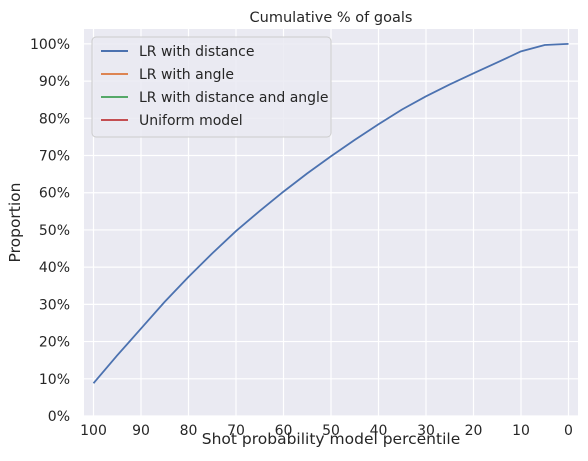 This screenshot has width=588, height=461. I want to click on x-tick-label: 60, so click(284, 431).